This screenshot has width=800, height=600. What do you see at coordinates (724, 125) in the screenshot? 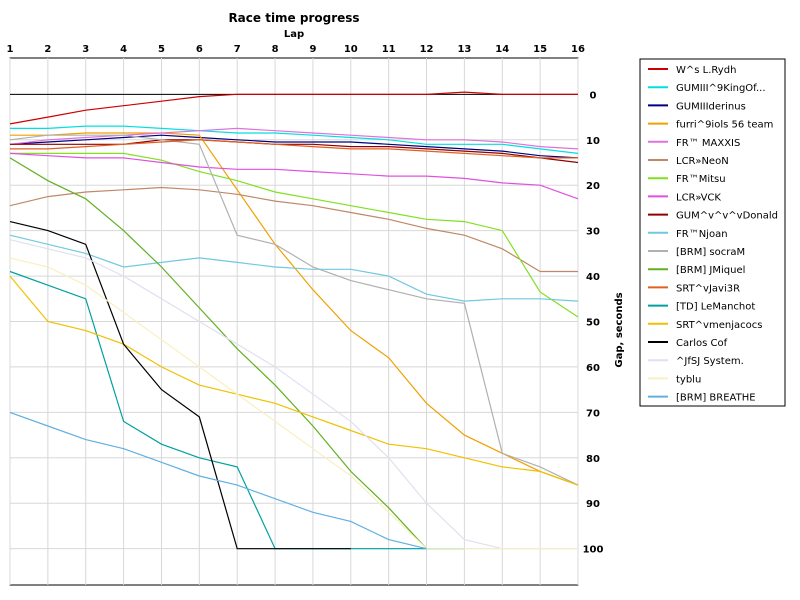
I see `legend-item-label: furri^9iols 56 team` at bounding box center [724, 125].